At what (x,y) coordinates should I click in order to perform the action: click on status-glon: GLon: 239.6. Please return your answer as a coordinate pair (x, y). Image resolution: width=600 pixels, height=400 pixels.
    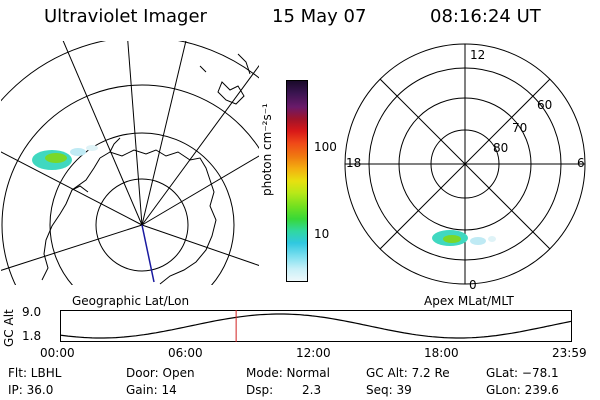
    Looking at the image, I should click on (522, 390).